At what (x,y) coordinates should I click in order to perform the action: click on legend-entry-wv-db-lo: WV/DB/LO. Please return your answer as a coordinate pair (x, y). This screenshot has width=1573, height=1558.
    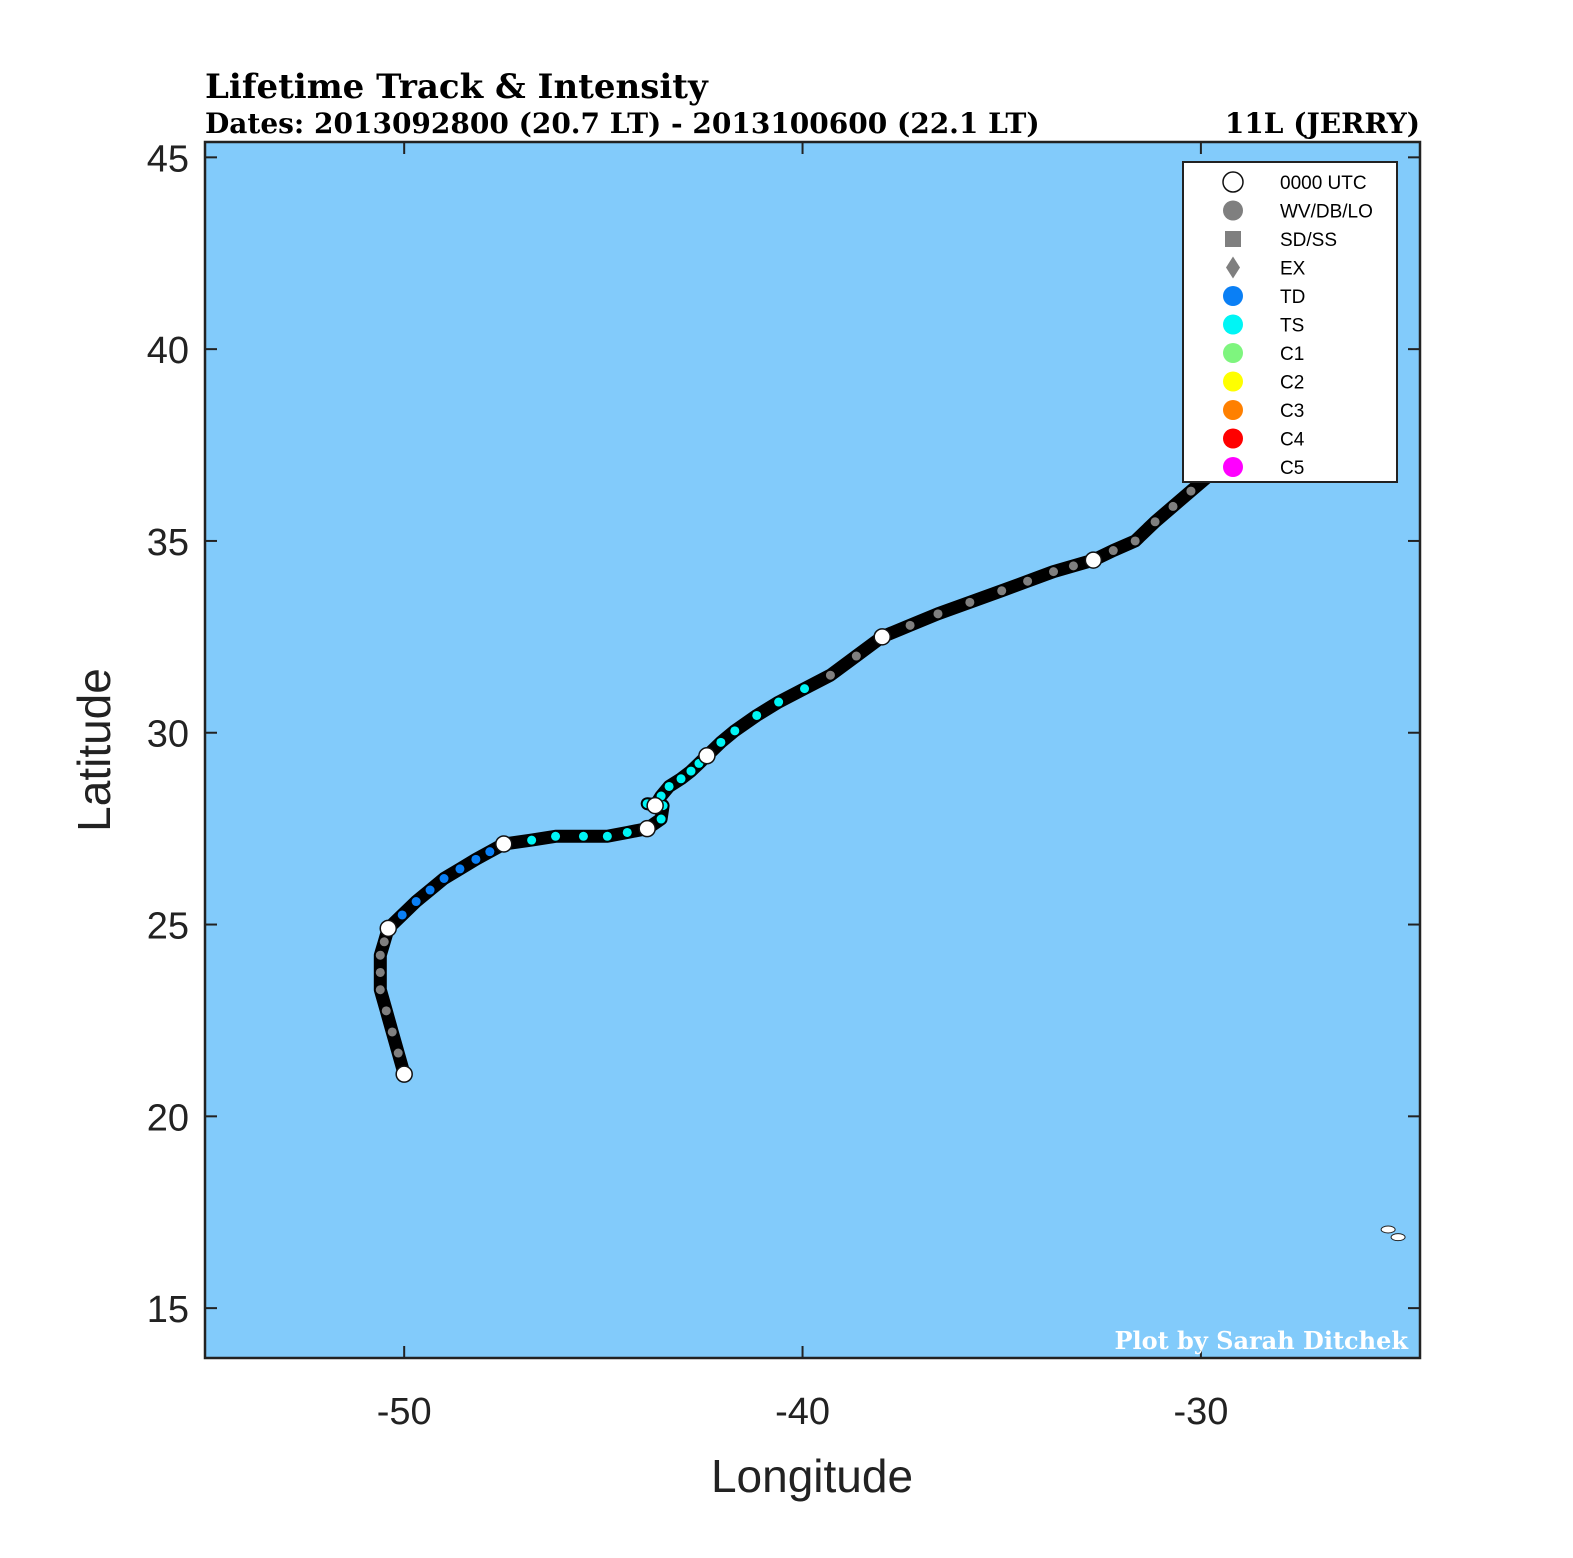
    Looking at the image, I should click on (1298, 211).